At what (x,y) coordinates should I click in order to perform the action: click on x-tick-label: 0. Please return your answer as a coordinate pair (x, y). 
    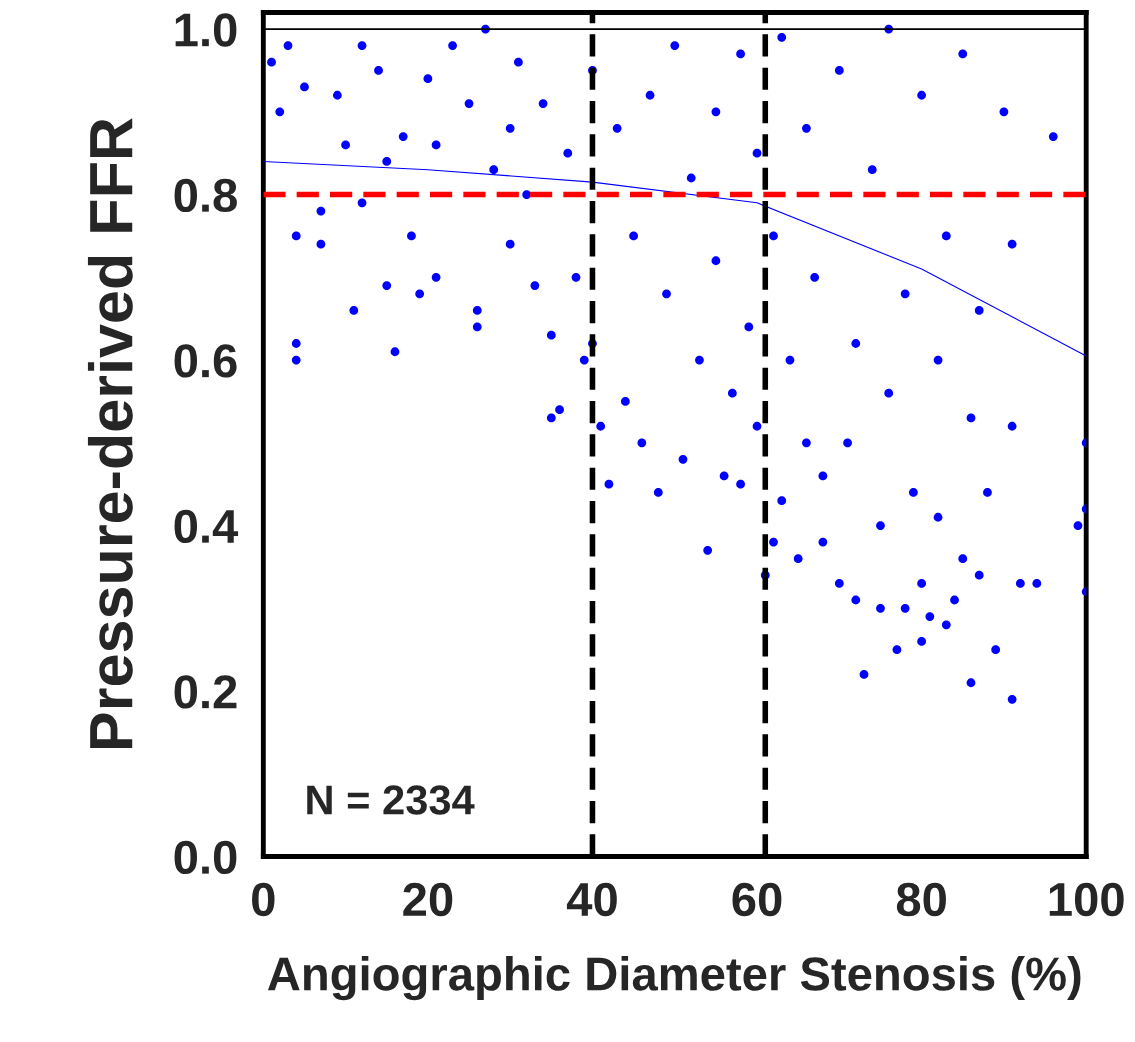
    Looking at the image, I should click on (263, 899).